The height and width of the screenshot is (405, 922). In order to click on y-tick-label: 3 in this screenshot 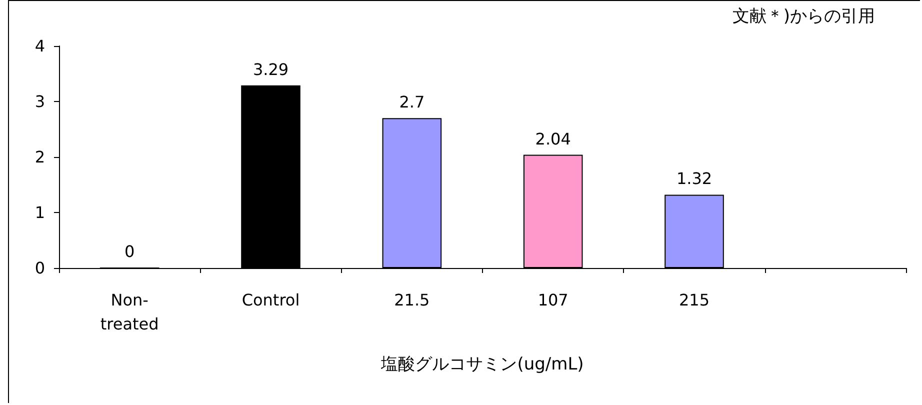, I will do `click(39, 101)`.